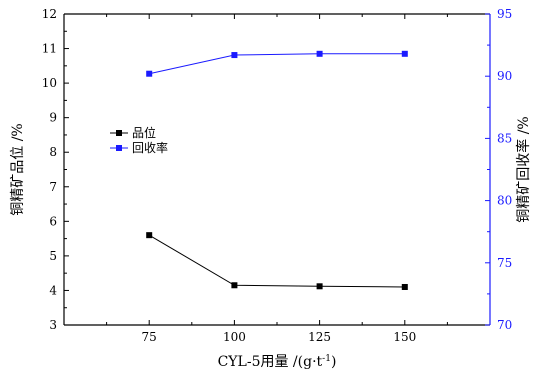 The width and height of the screenshot is (542, 380). What do you see at coordinates (18, 169) in the screenshot?
I see `y-left-axis-label: 铜精矿品位 /%` at bounding box center [18, 169].